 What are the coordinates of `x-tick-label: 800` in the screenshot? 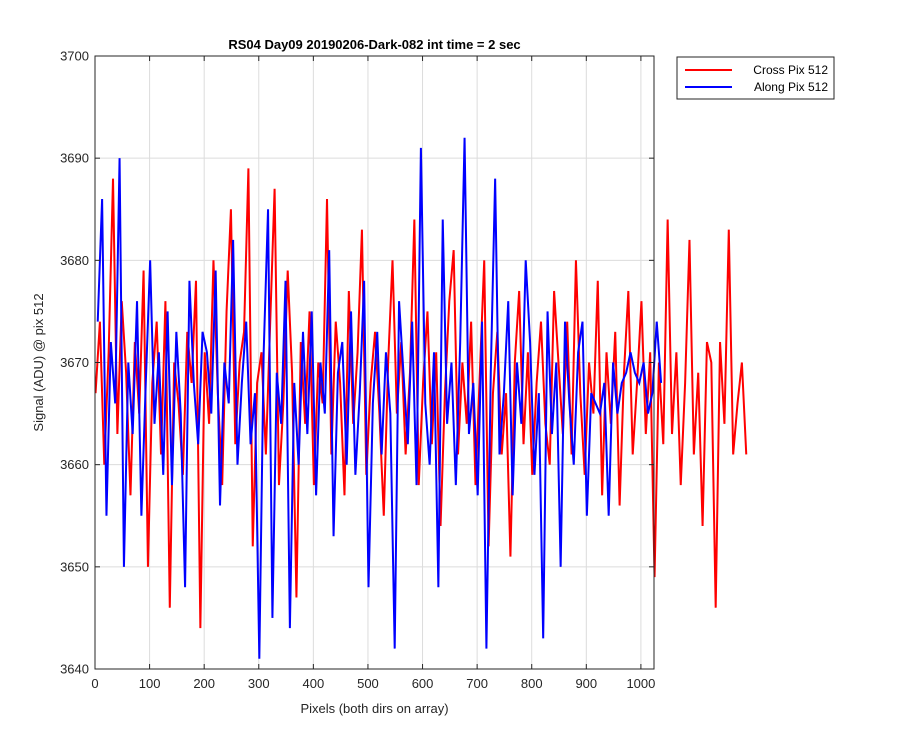 It's located at (532, 683).